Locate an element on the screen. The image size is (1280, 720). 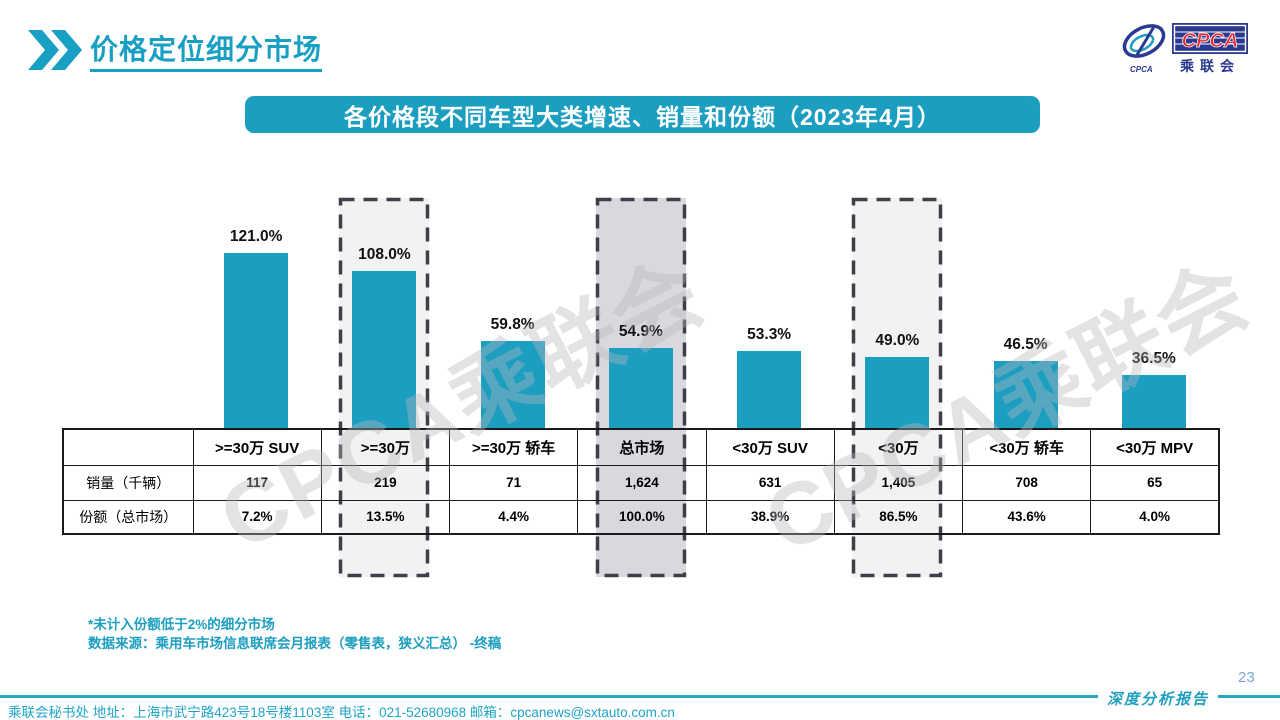
table-cell: 86.5% is located at coordinates (898, 517).